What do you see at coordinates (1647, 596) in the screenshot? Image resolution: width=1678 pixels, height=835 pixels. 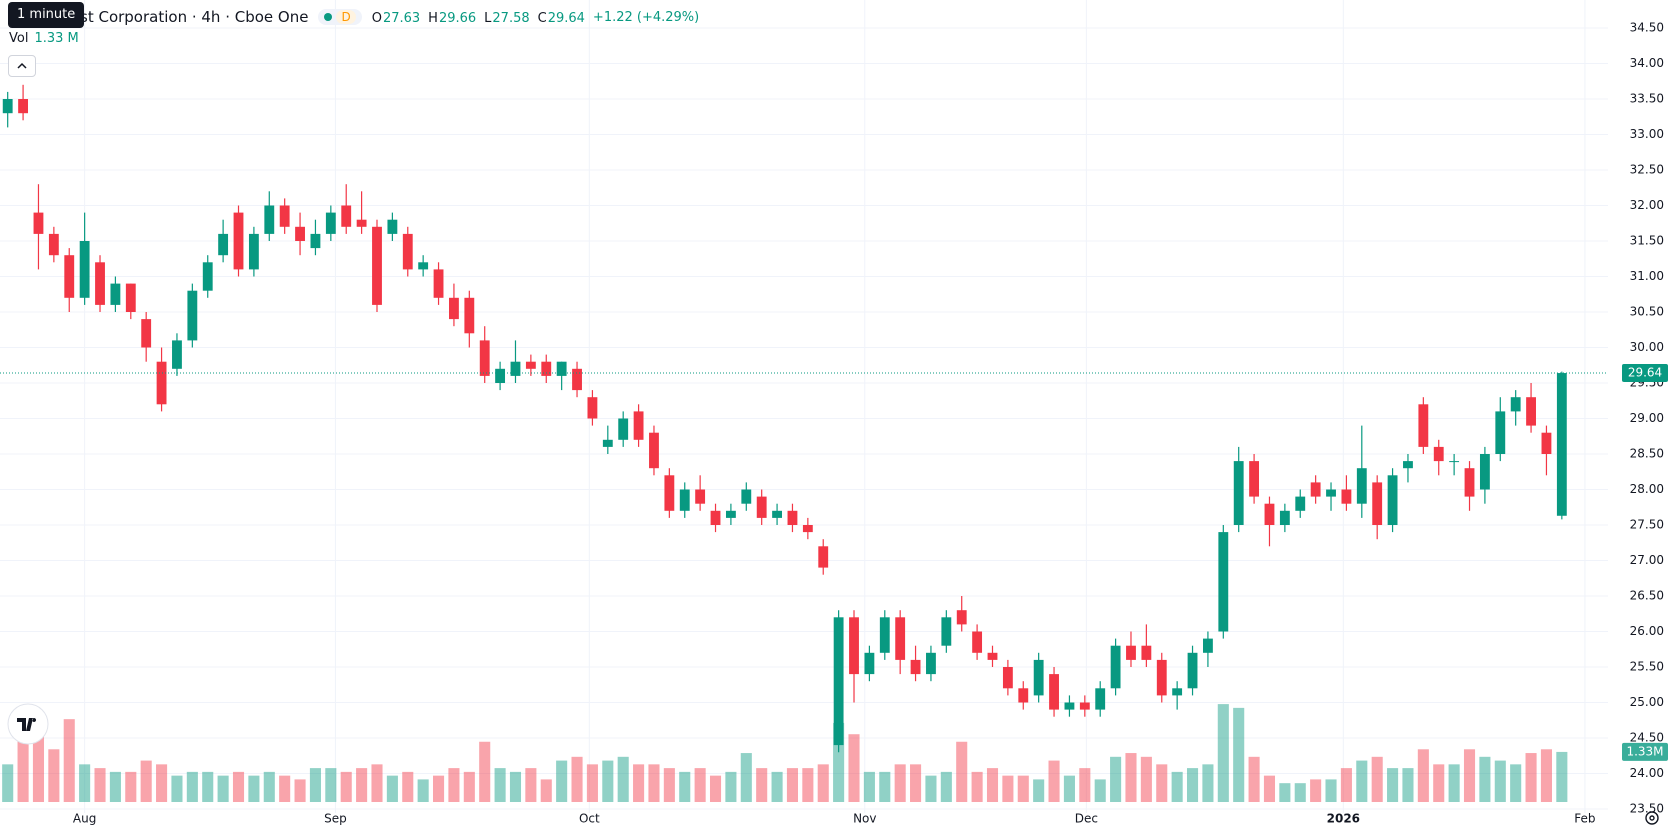 I see `y-tick-label: 26.50` at bounding box center [1647, 596].